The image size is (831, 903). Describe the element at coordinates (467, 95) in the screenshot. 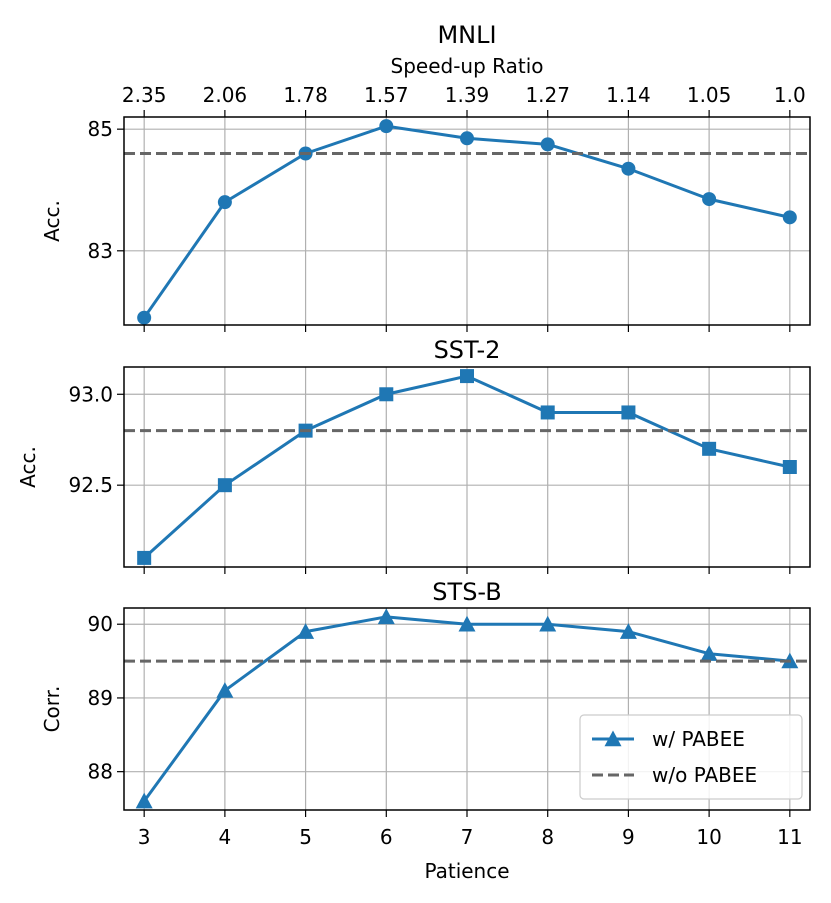

I see `top-tick-label: 1.39` at that location.